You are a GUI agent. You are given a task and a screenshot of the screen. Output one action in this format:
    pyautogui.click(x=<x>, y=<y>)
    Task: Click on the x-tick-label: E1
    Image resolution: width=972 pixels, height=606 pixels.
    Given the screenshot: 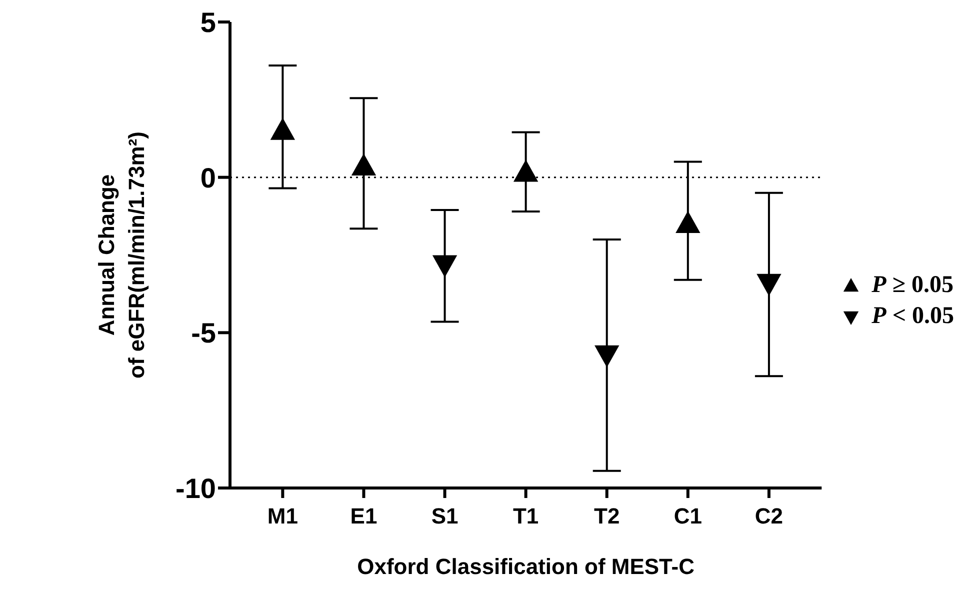 What is the action you would take?
    pyautogui.click(x=364, y=516)
    